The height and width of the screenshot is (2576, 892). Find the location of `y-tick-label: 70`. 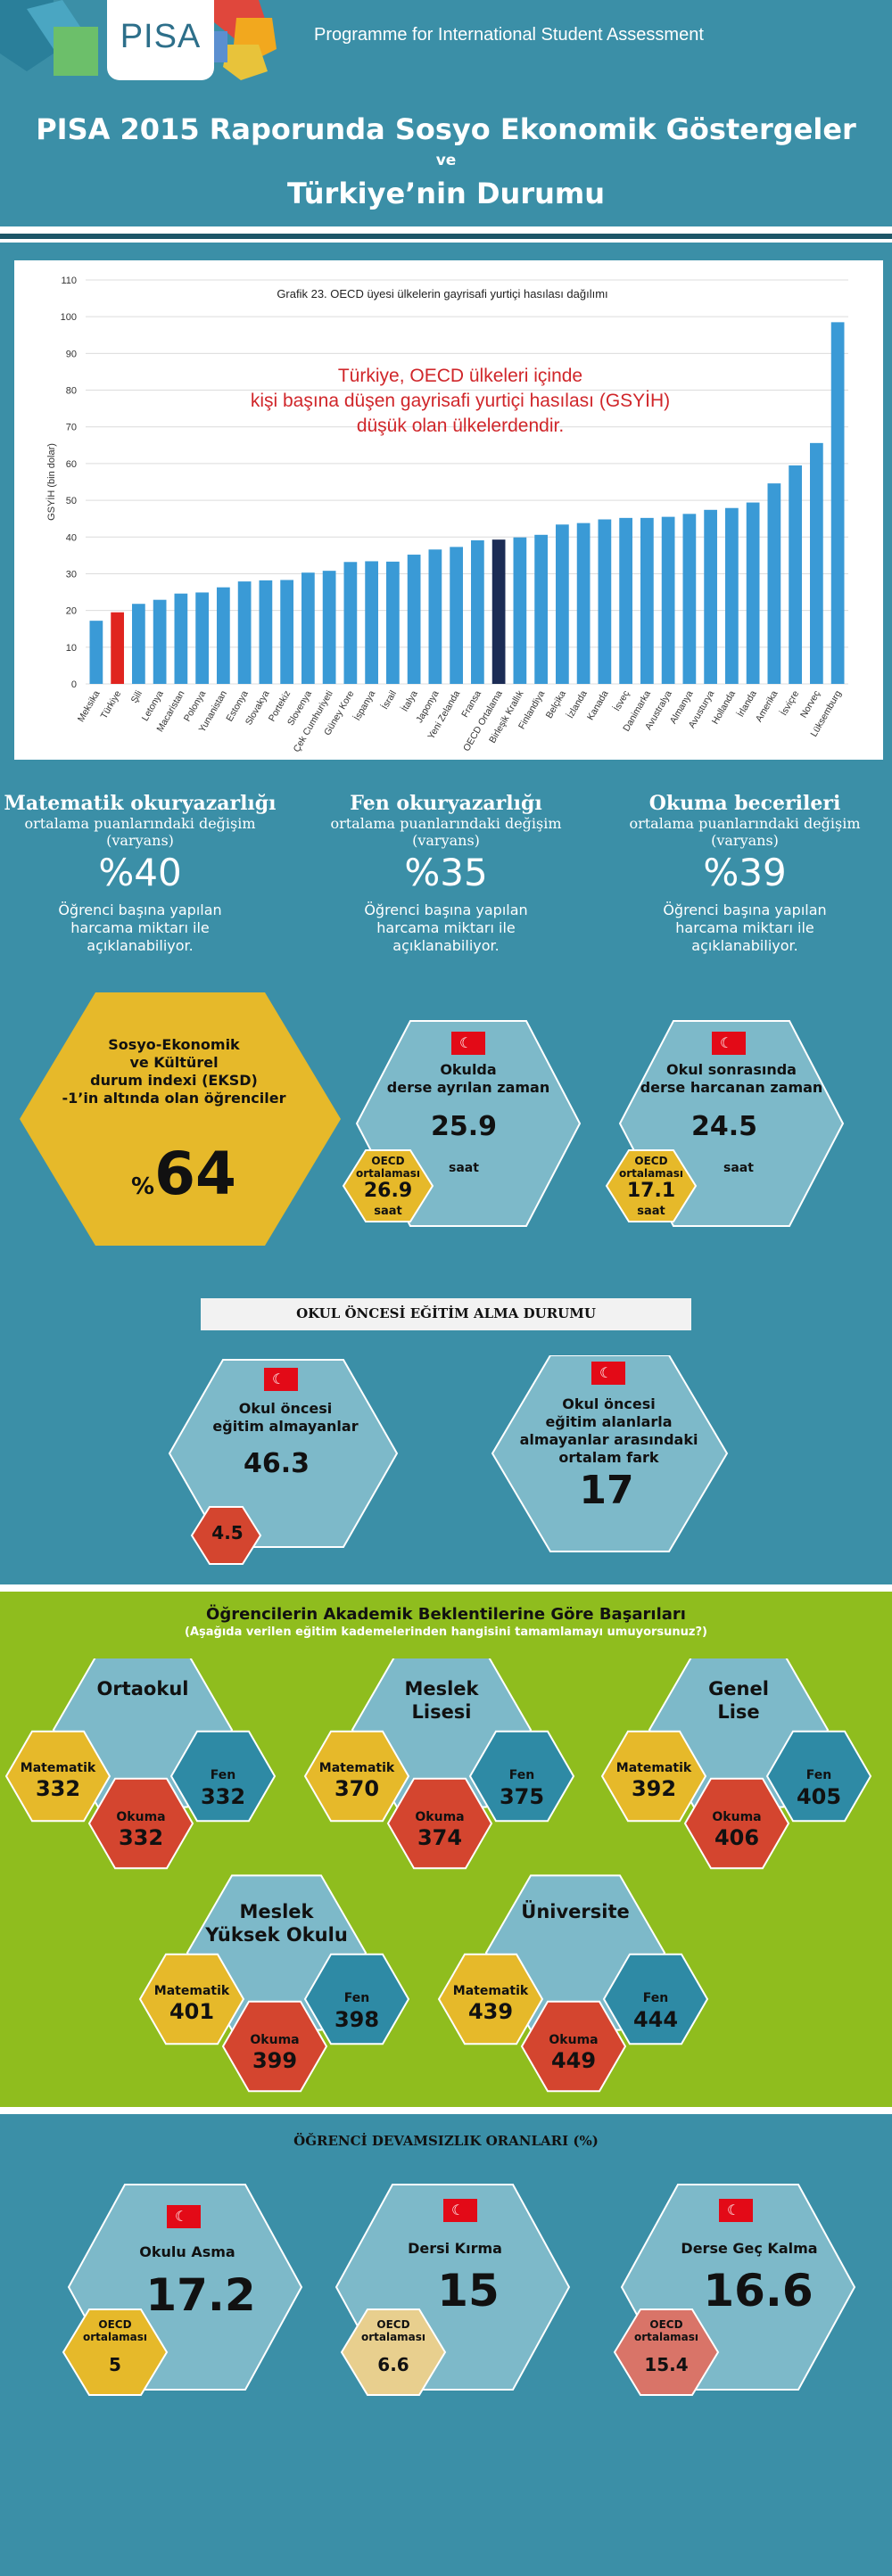

y-tick-label: 70 is located at coordinates (71, 428).